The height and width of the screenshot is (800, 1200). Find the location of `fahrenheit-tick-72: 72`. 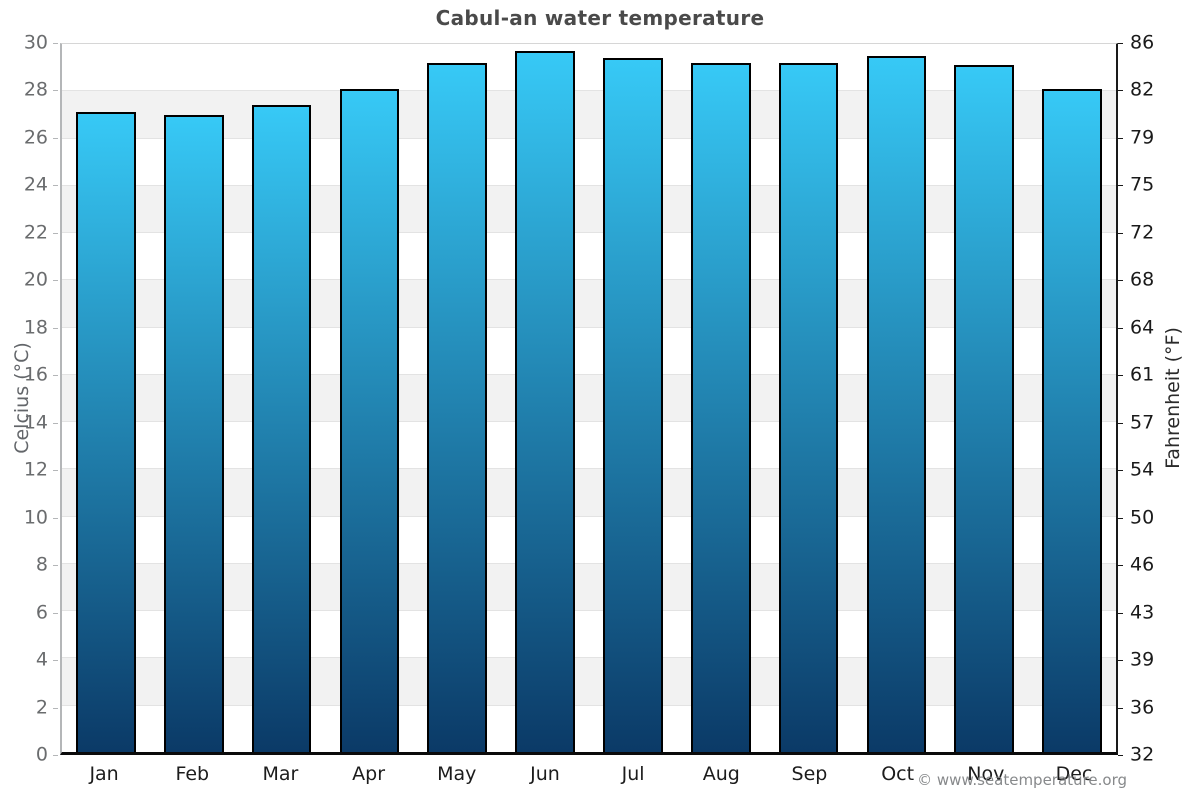

fahrenheit-tick-72: 72 is located at coordinates (1142, 232).